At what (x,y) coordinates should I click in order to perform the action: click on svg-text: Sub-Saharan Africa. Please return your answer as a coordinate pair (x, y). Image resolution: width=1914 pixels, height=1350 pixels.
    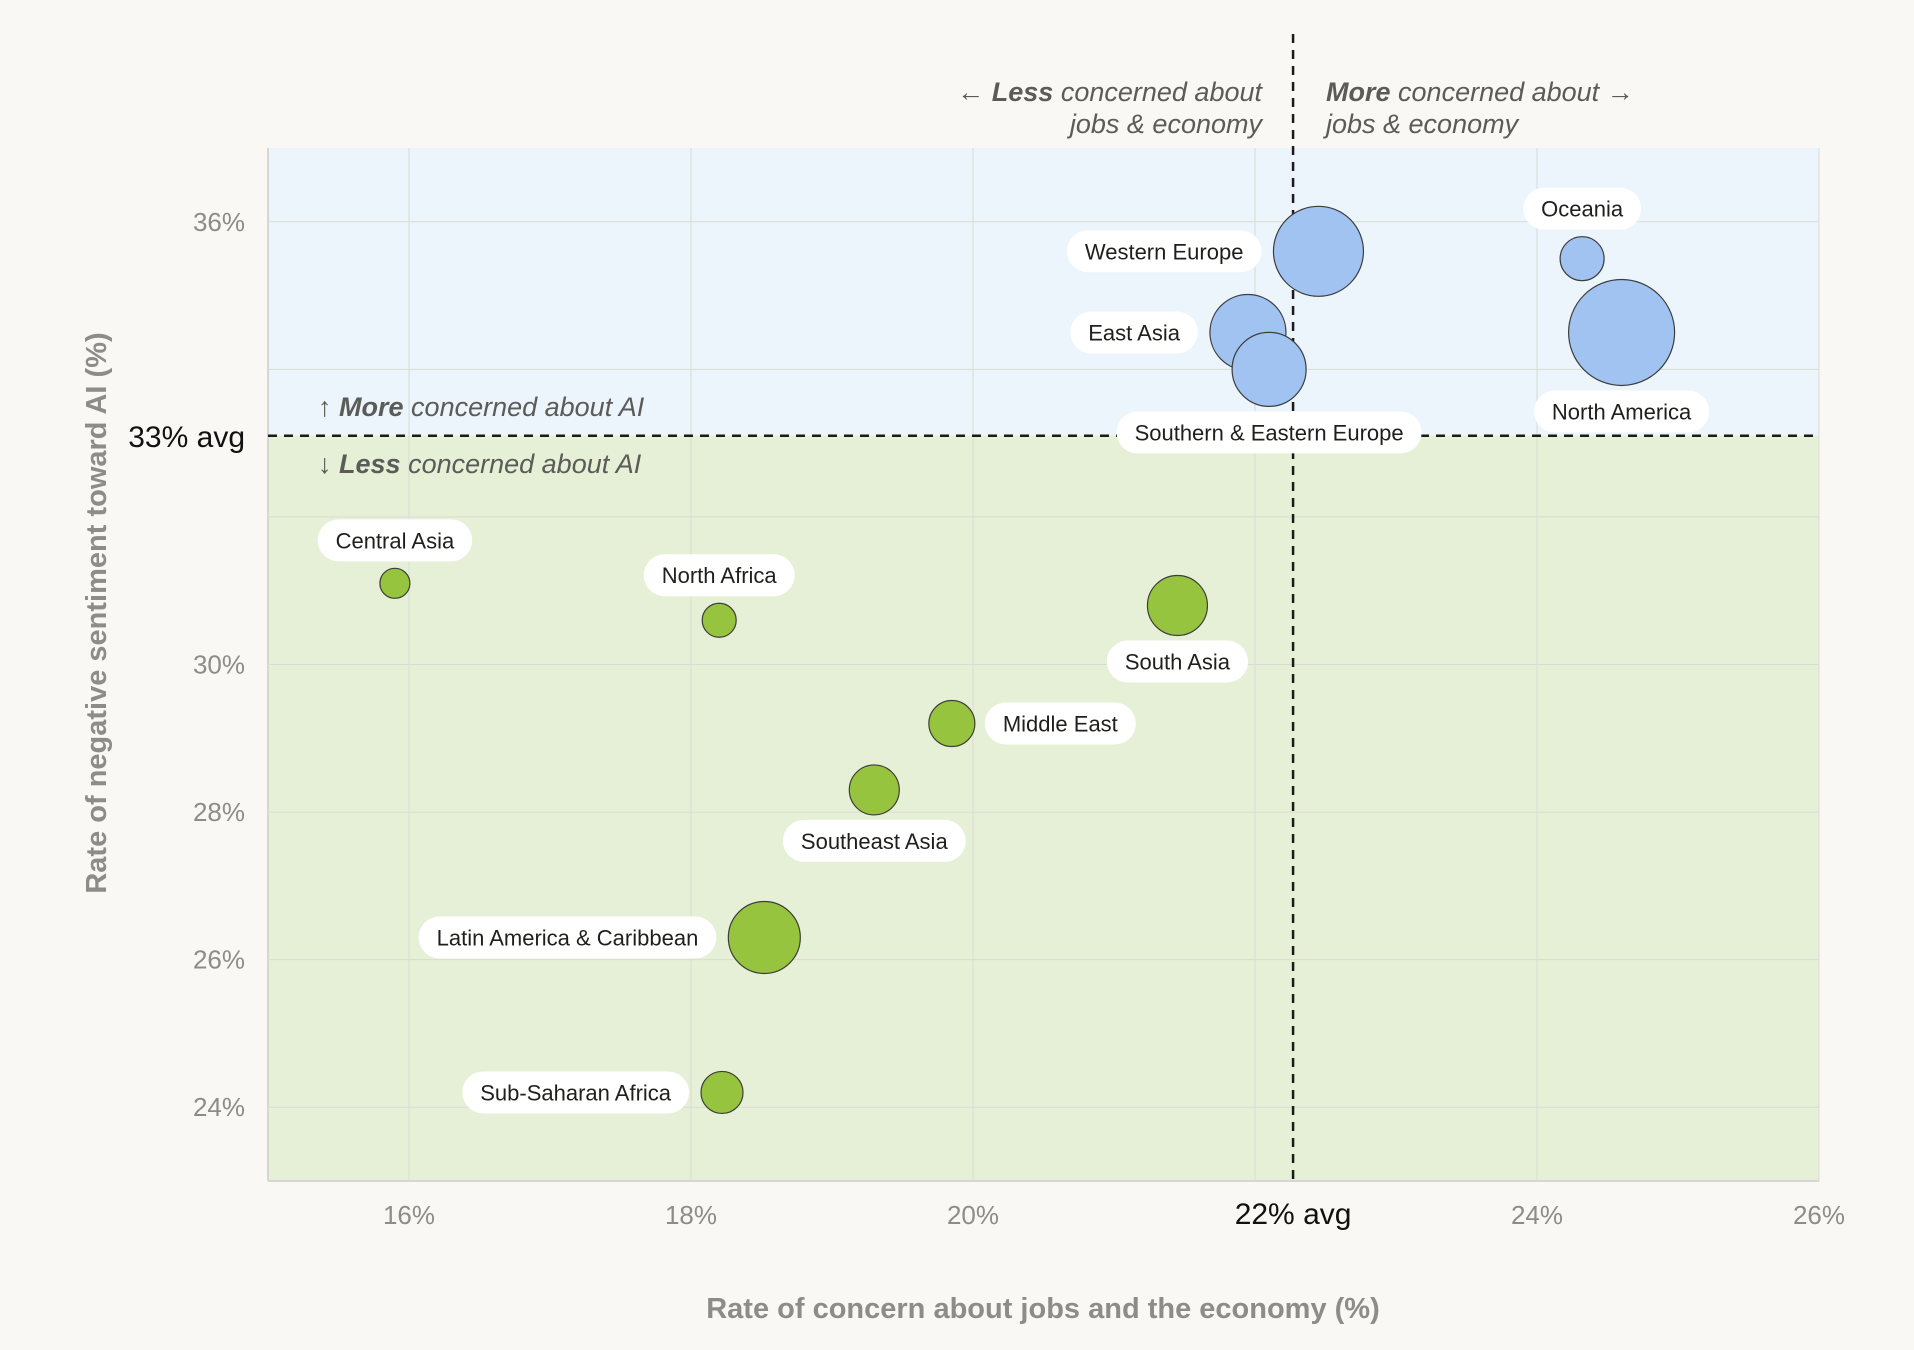
    Looking at the image, I should click on (576, 1092).